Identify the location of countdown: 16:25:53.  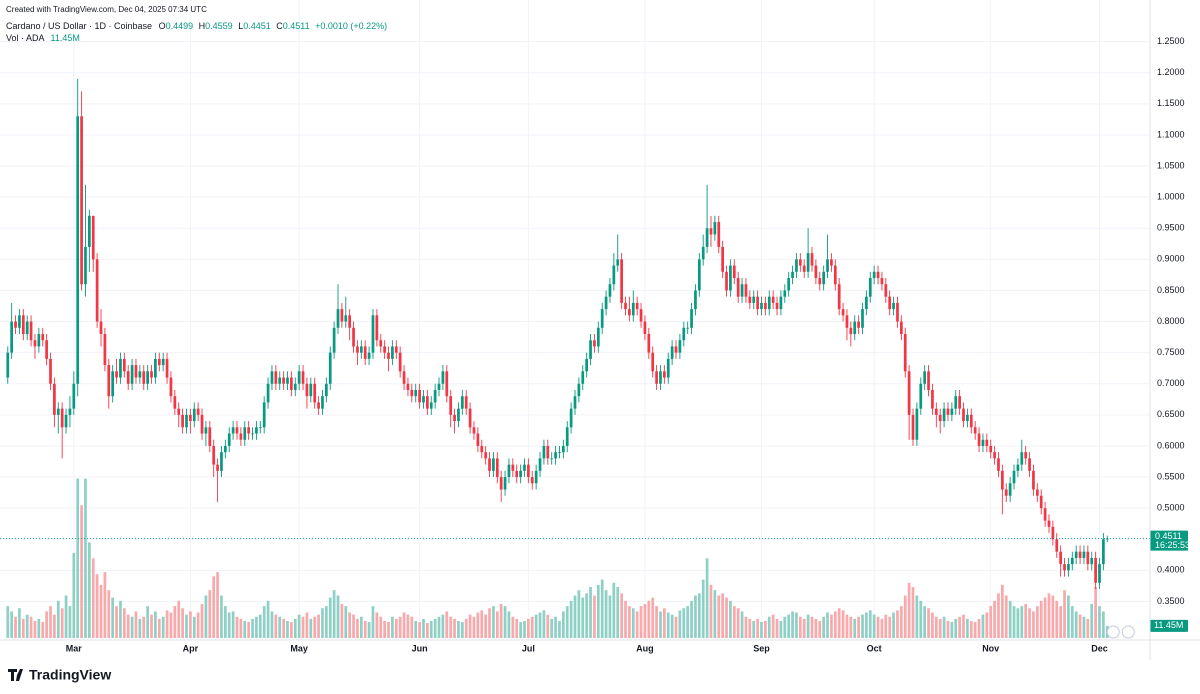
(1172, 545).